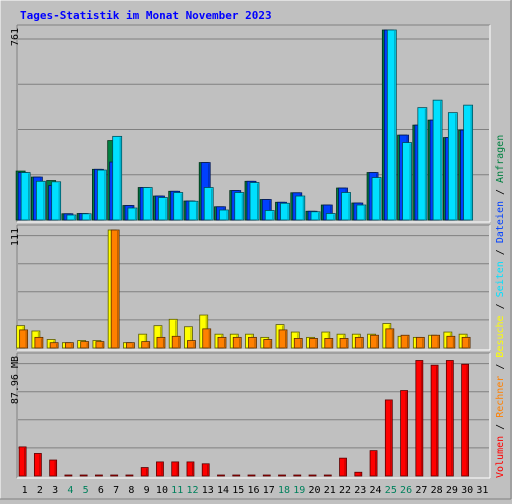 The image size is (512, 504). I want to click on x-tick-label-day-4: 4, so click(70, 490).